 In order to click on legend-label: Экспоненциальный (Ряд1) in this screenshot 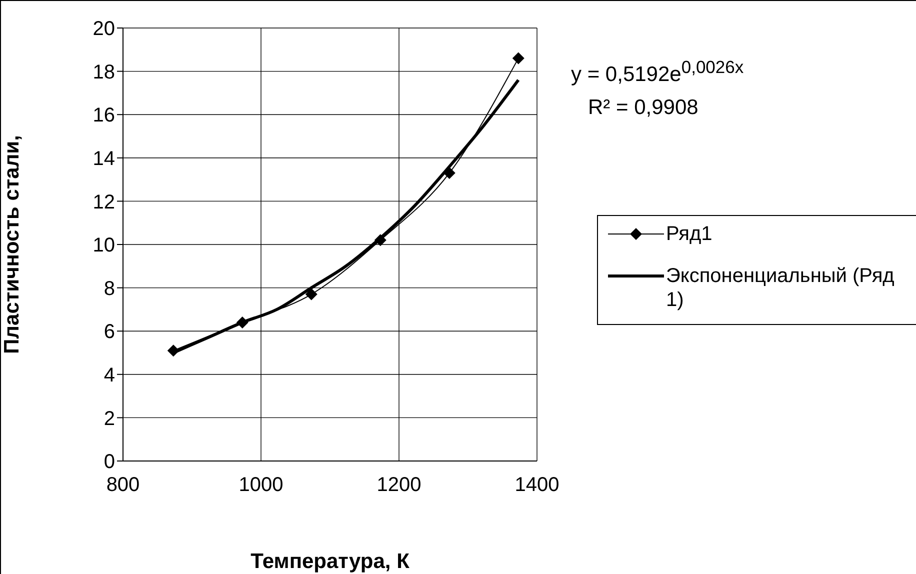, I will do `click(781, 288)`.